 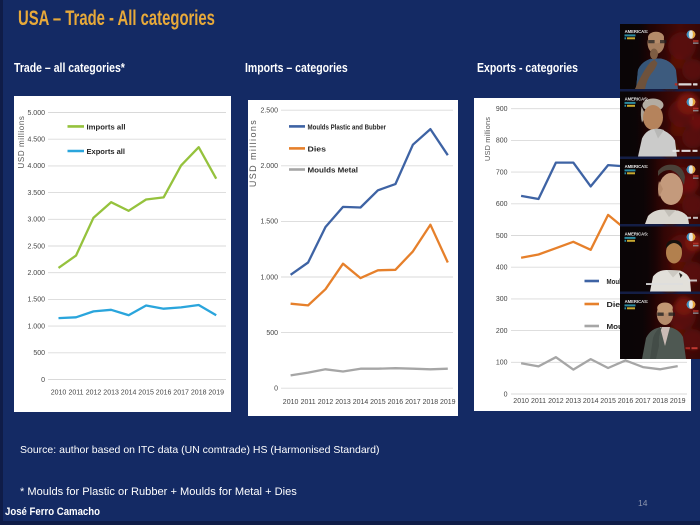 What do you see at coordinates (36, 140) in the screenshot?
I see `svg-text: 4.500` at bounding box center [36, 140].